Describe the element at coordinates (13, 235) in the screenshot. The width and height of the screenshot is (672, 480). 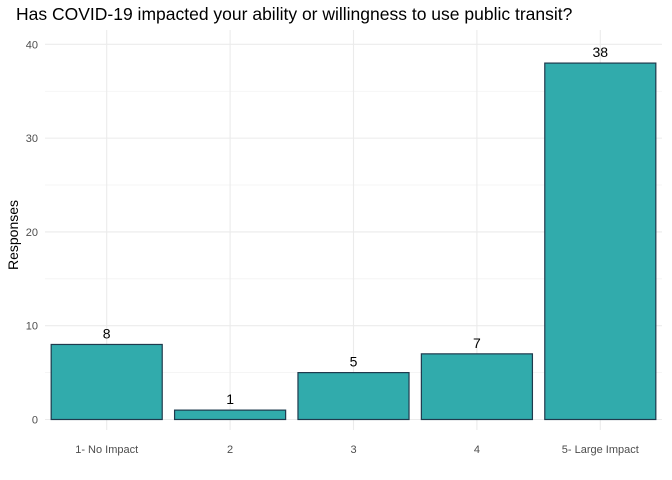
I see `y-axis-label: Responses` at that location.